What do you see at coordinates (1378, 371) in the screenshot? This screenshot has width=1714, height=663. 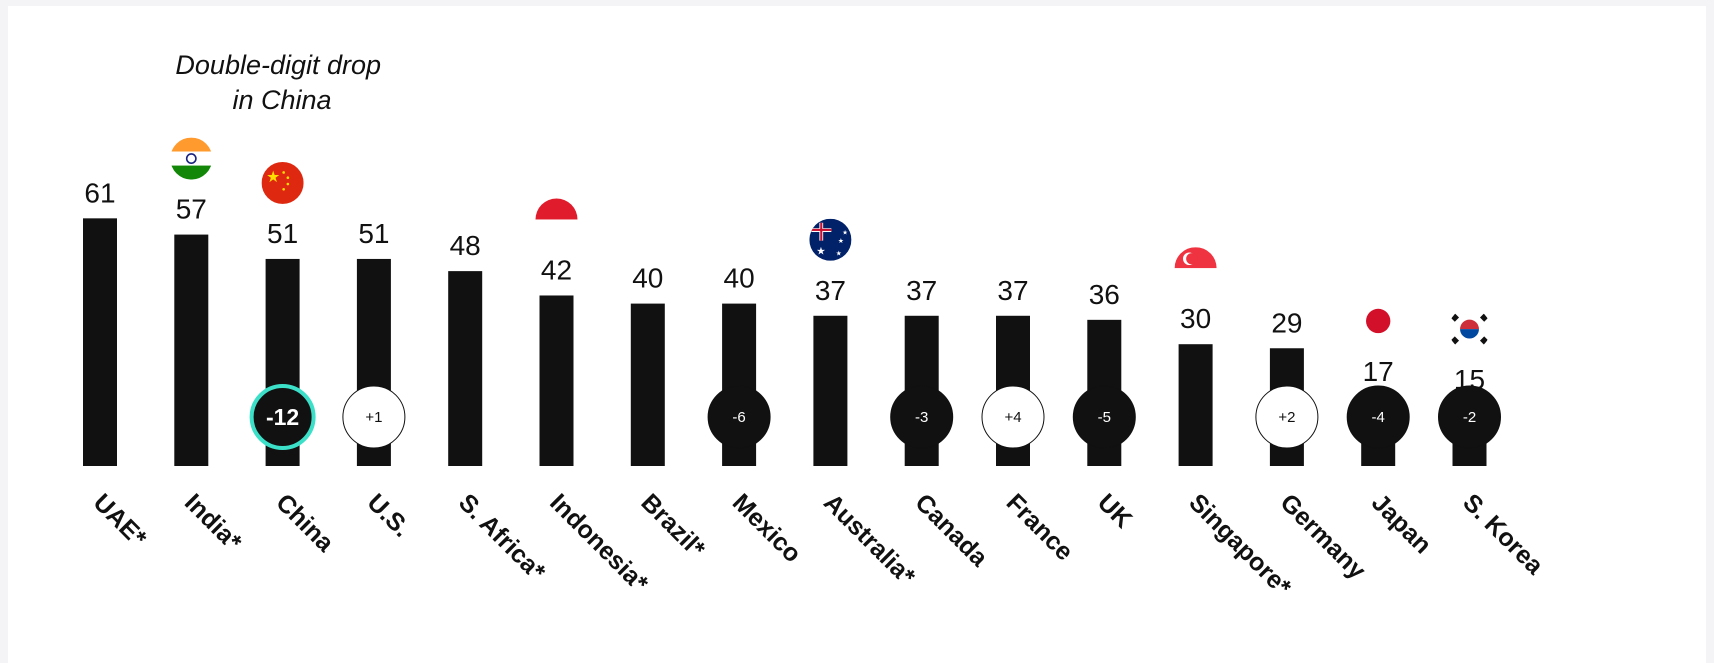 I see `value-label-japan: 17` at bounding box center [1378, 371].